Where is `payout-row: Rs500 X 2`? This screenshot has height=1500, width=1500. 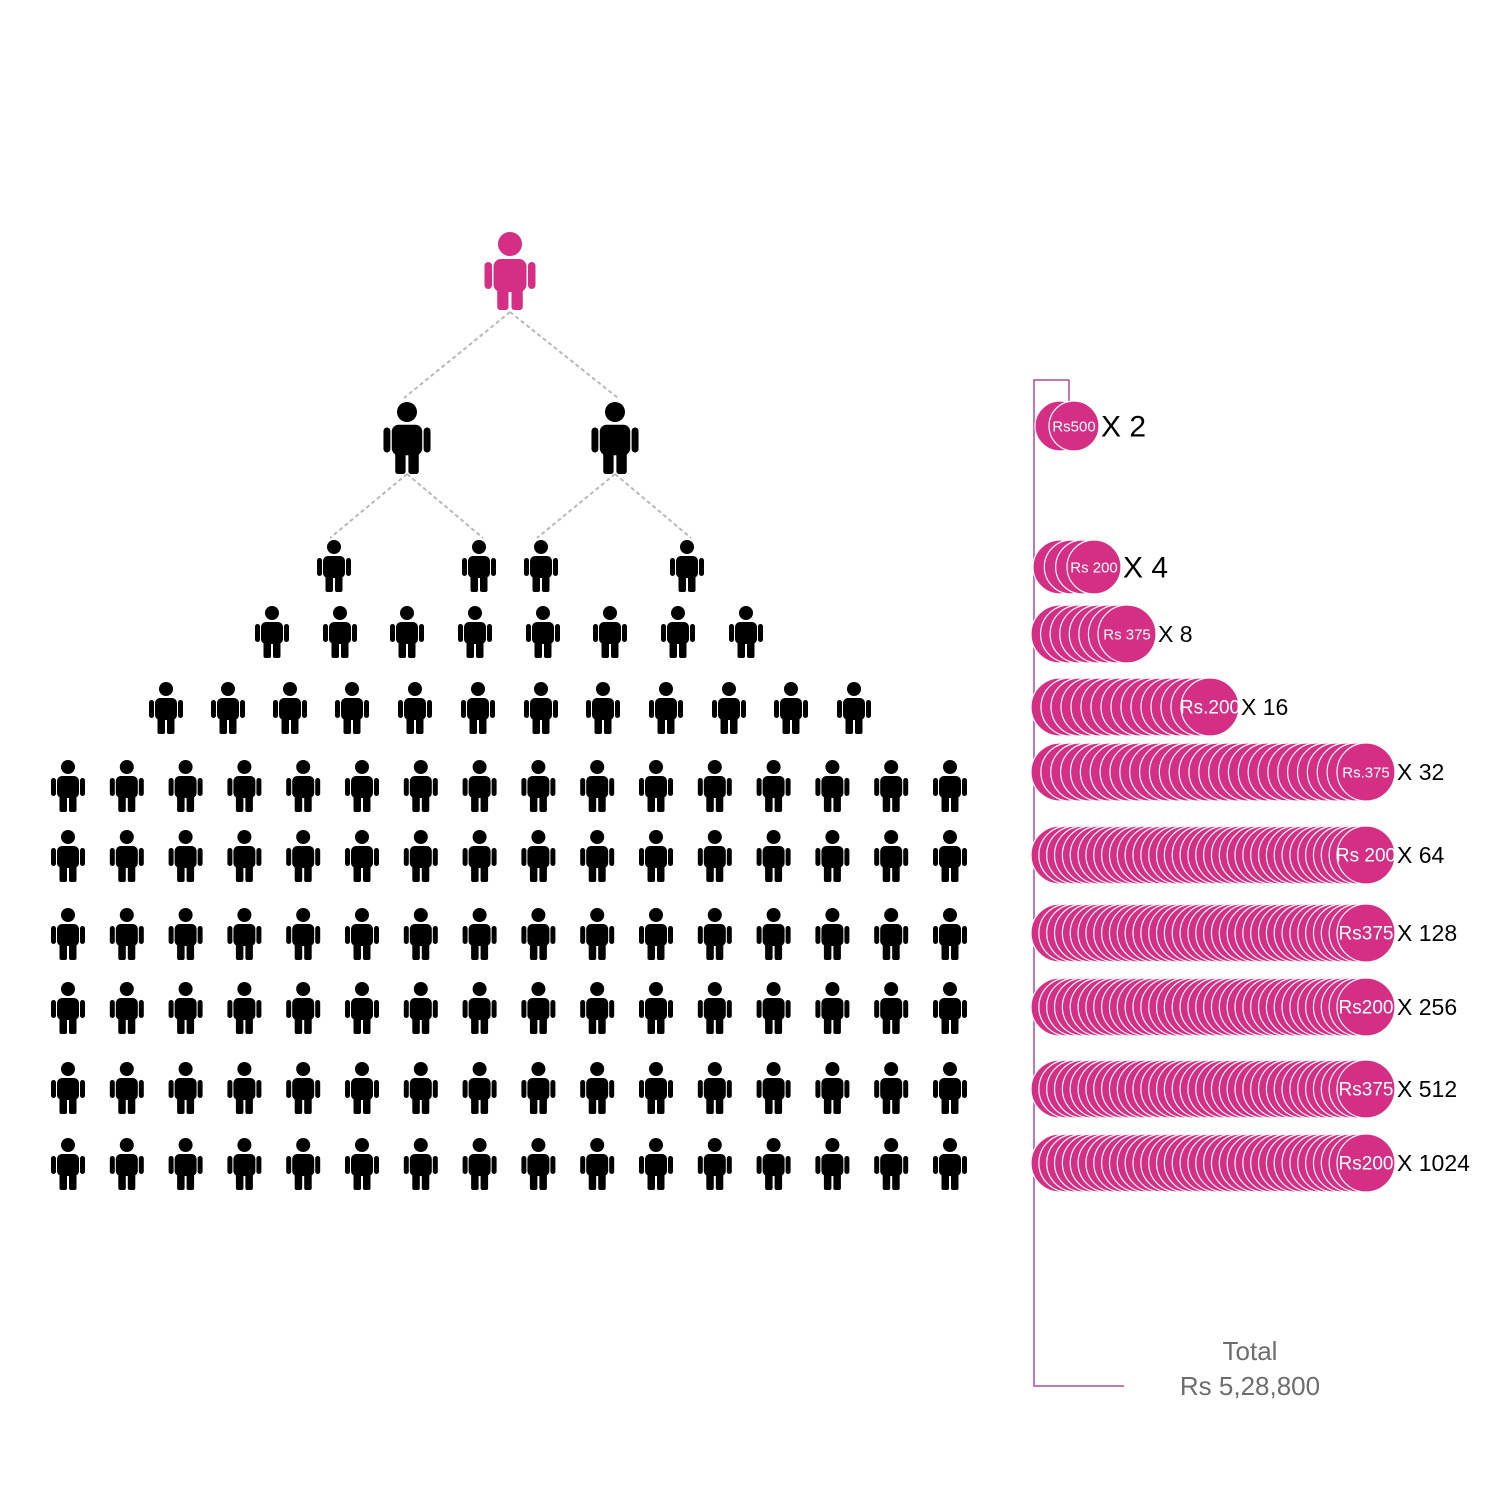
payout-row: Rs500 X 2 is located at coordinates (1090, 426).